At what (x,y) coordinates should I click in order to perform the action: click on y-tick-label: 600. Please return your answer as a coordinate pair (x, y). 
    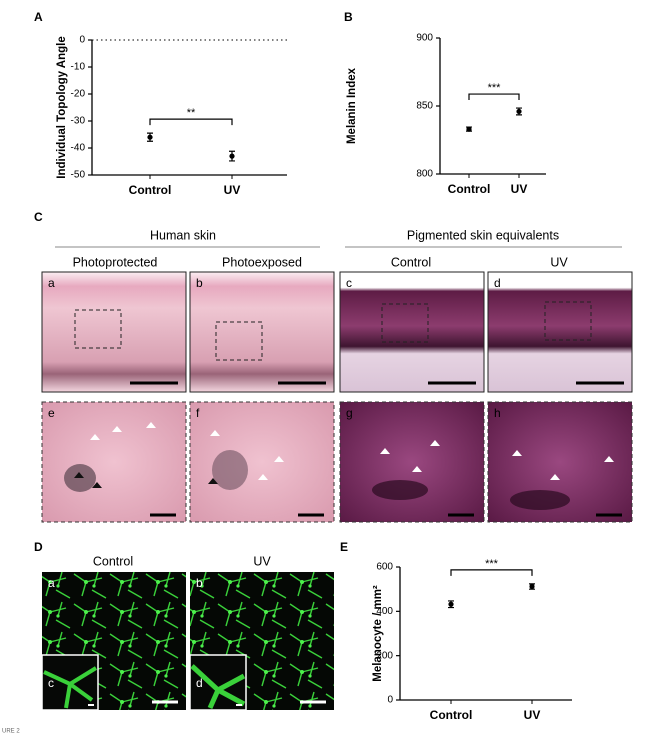
    Looking at the image, I should click on (384, 567).